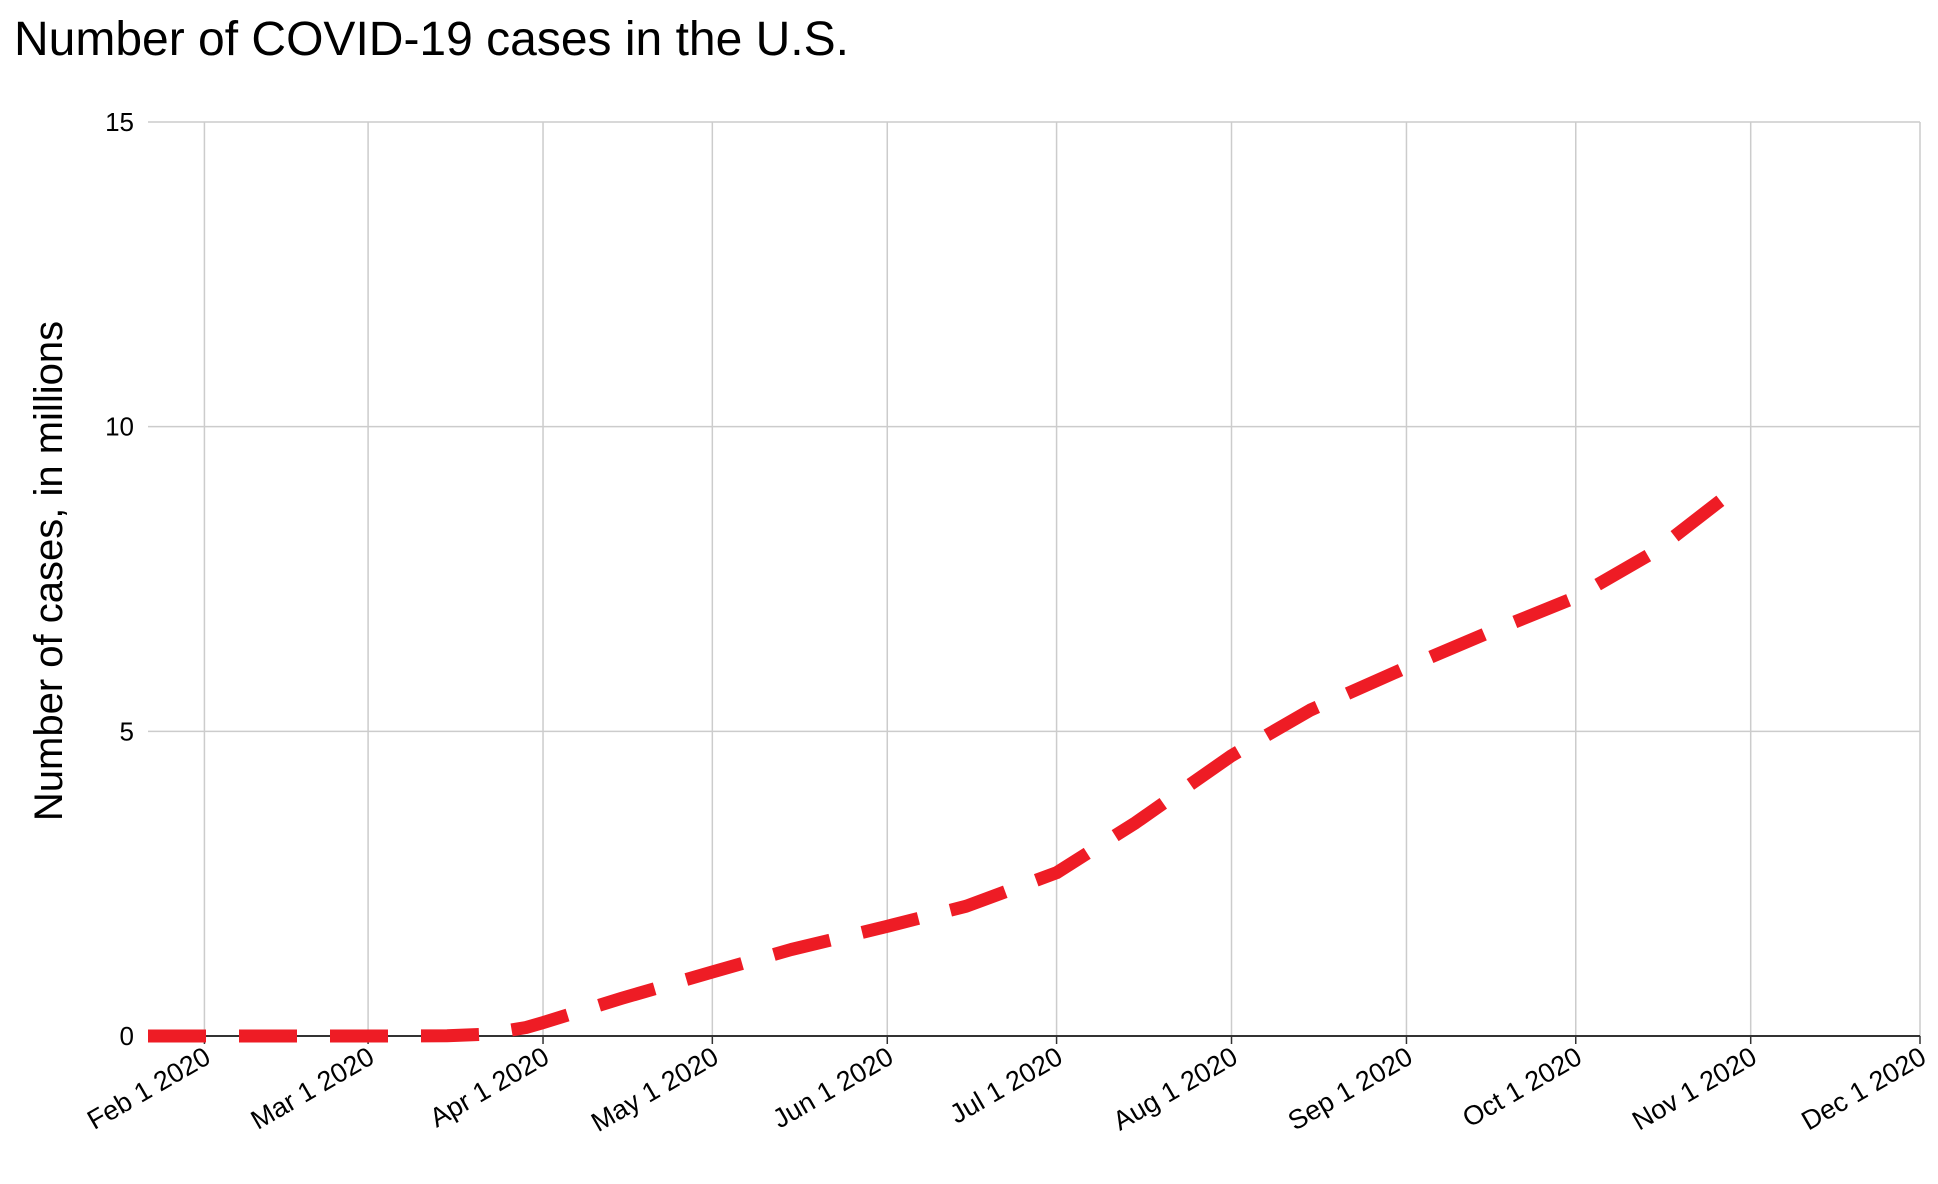 Image resolution: width=1938 pixels, height=1184 pixels. I want to click on y-tick-labels: 0 5 10 15, so click(119, 579).